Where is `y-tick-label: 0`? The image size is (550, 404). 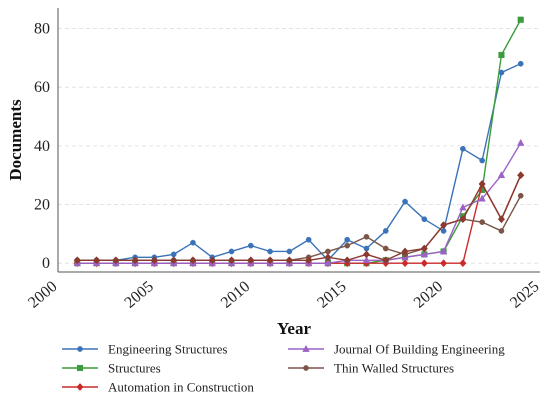 y-tick-label: 0 is located at coordinates (46, 263).